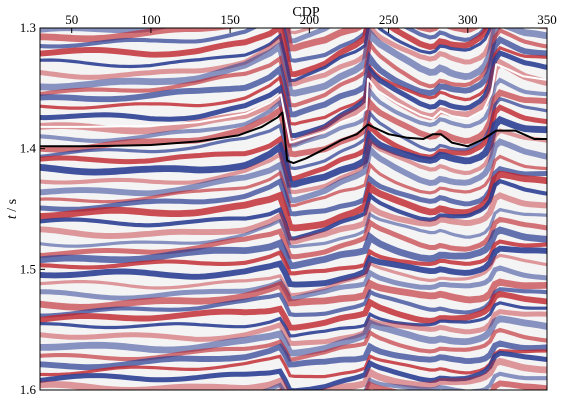 This screenshot has height=404, width=561. Describe the element at coordinates (28, 389) in the screenshot. I see `y-tick-label: 1.6` at that location.